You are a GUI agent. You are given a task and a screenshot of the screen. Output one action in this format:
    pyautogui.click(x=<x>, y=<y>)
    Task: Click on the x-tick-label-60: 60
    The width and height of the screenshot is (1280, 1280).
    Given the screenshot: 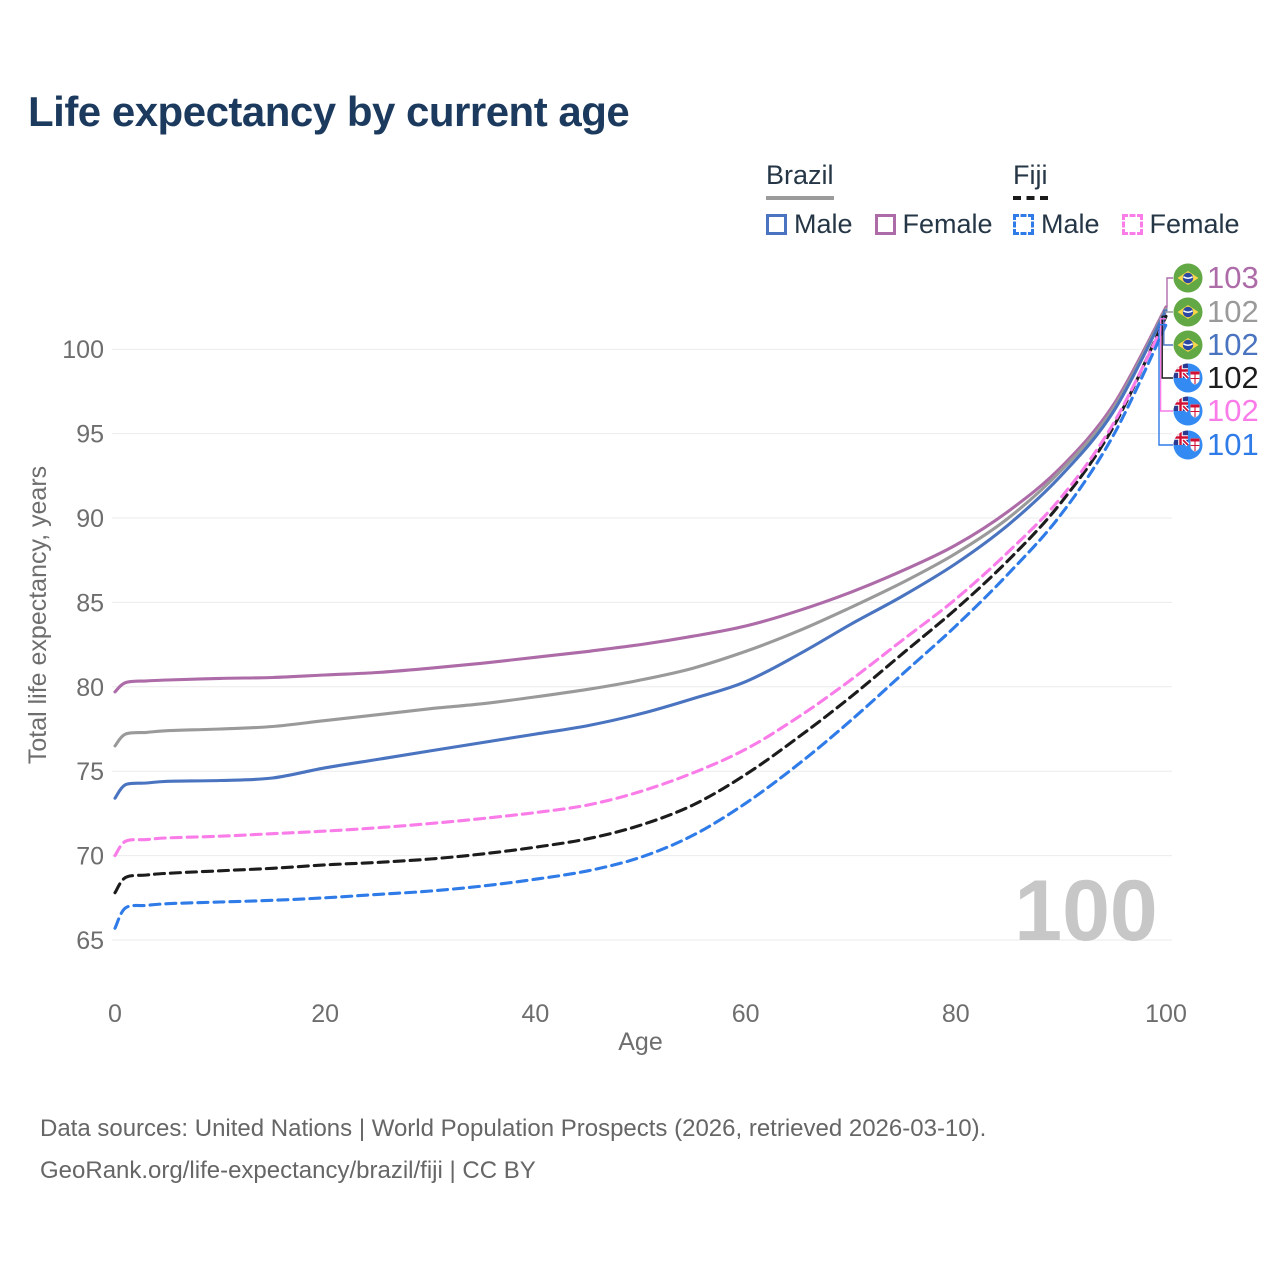 What is the action you would take?
    pyautogui.click(x=746, y=1014)
    